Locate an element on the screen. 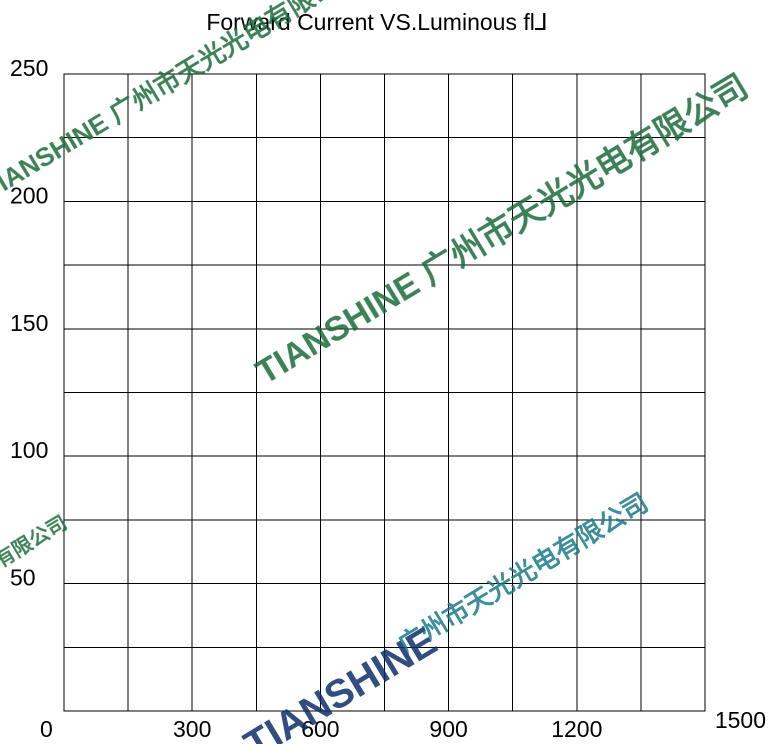 This screenshot has height=744, width=769. watermark-text-bottom: TIANSHINE is located at coordinates (340, 681).